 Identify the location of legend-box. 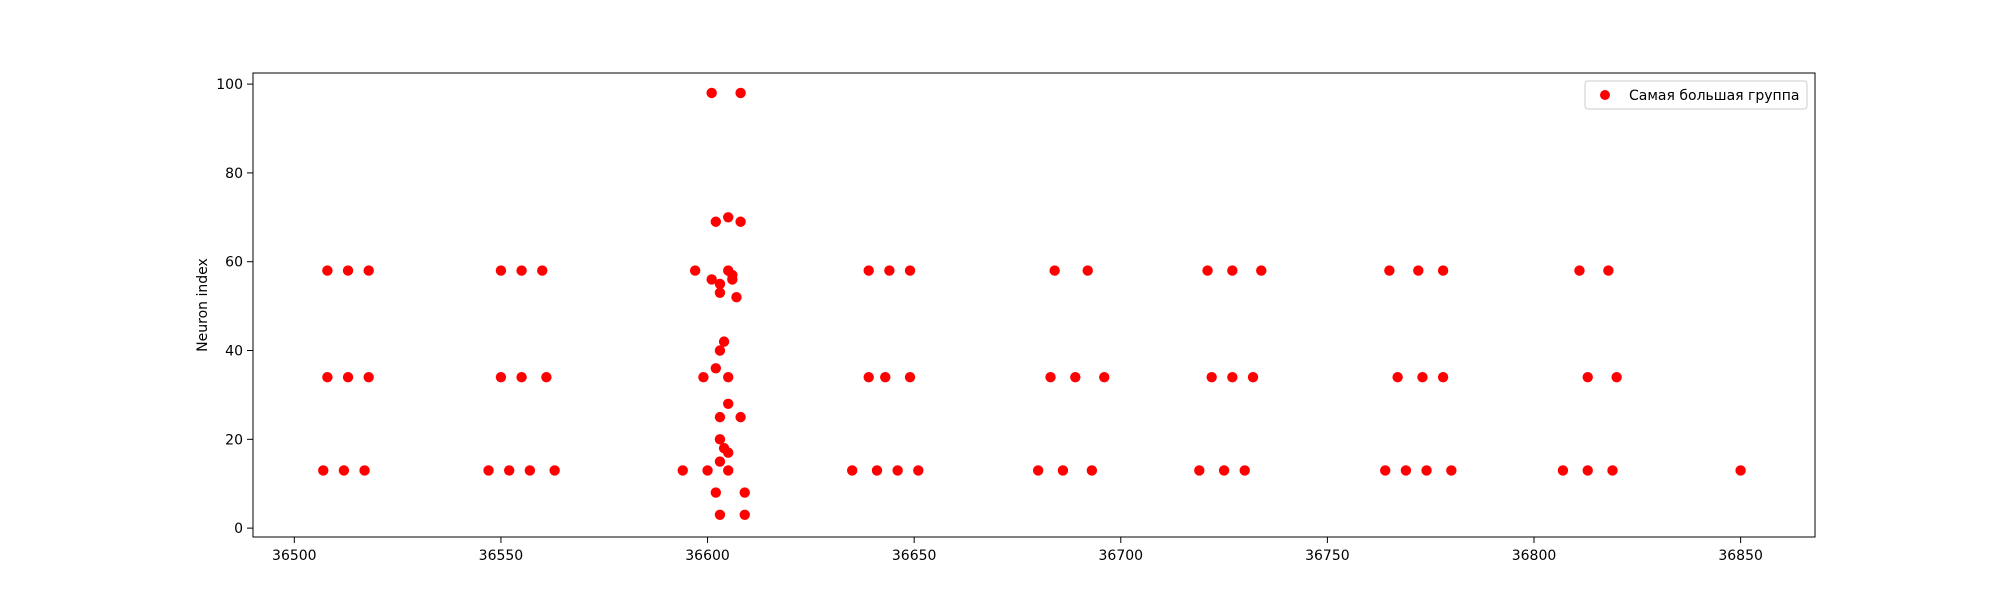
(1696, 95).